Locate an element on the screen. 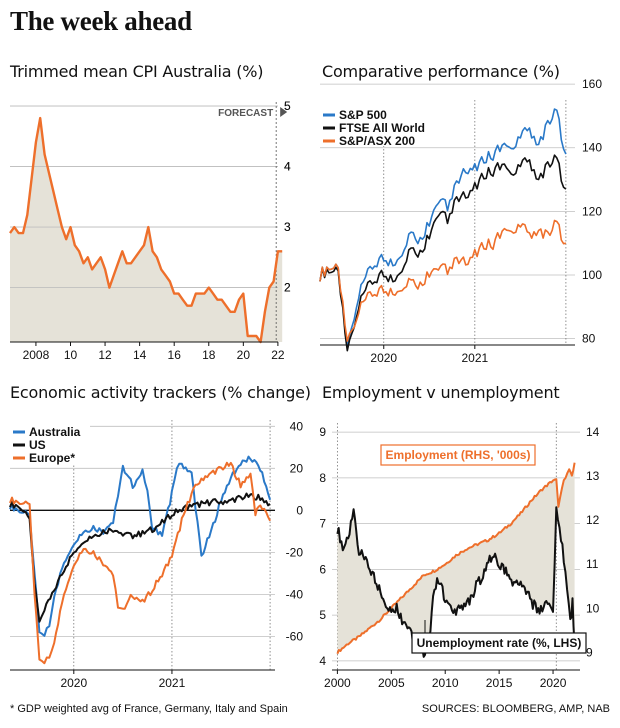 Image resolution: width=620 pixels, height=728 pixels. activity-legend-label: US is located at coordinates (37, 445).